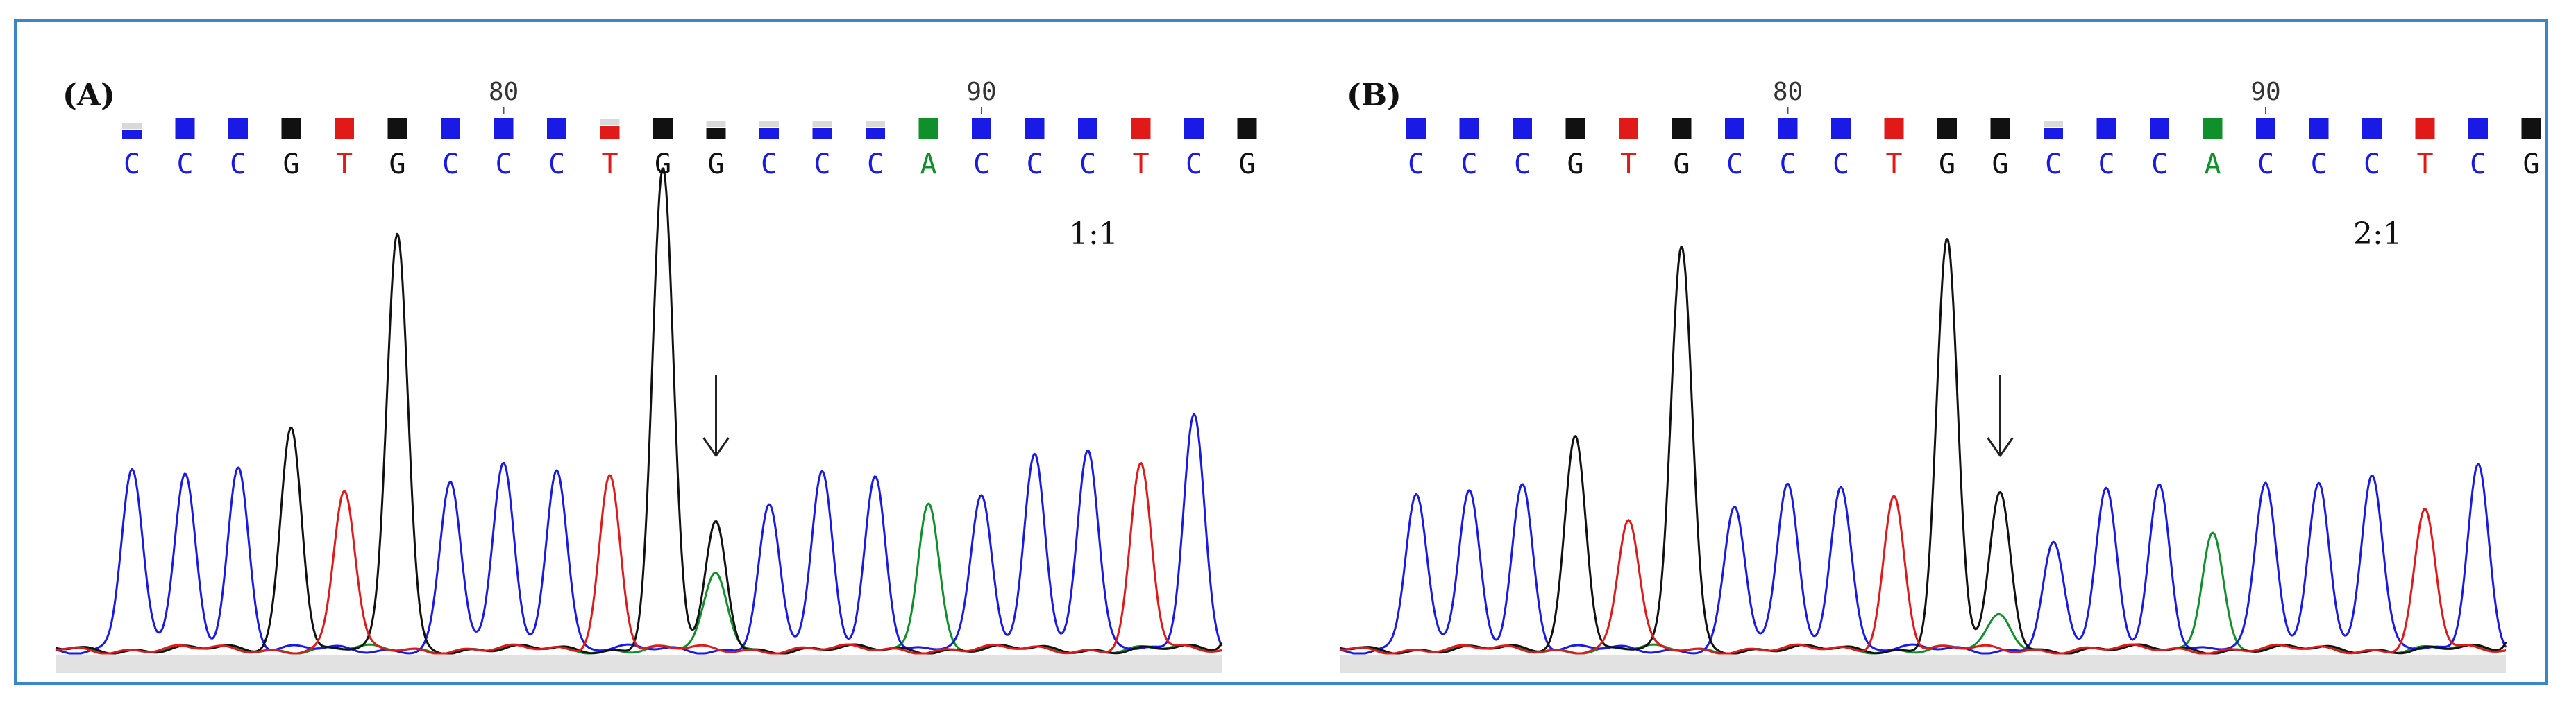 This screenshot has height=718, width=2576. Describe the element at coordinates (1093, 234) in the screenshot. I see `allele-ratio-label: 1:1` at that location.